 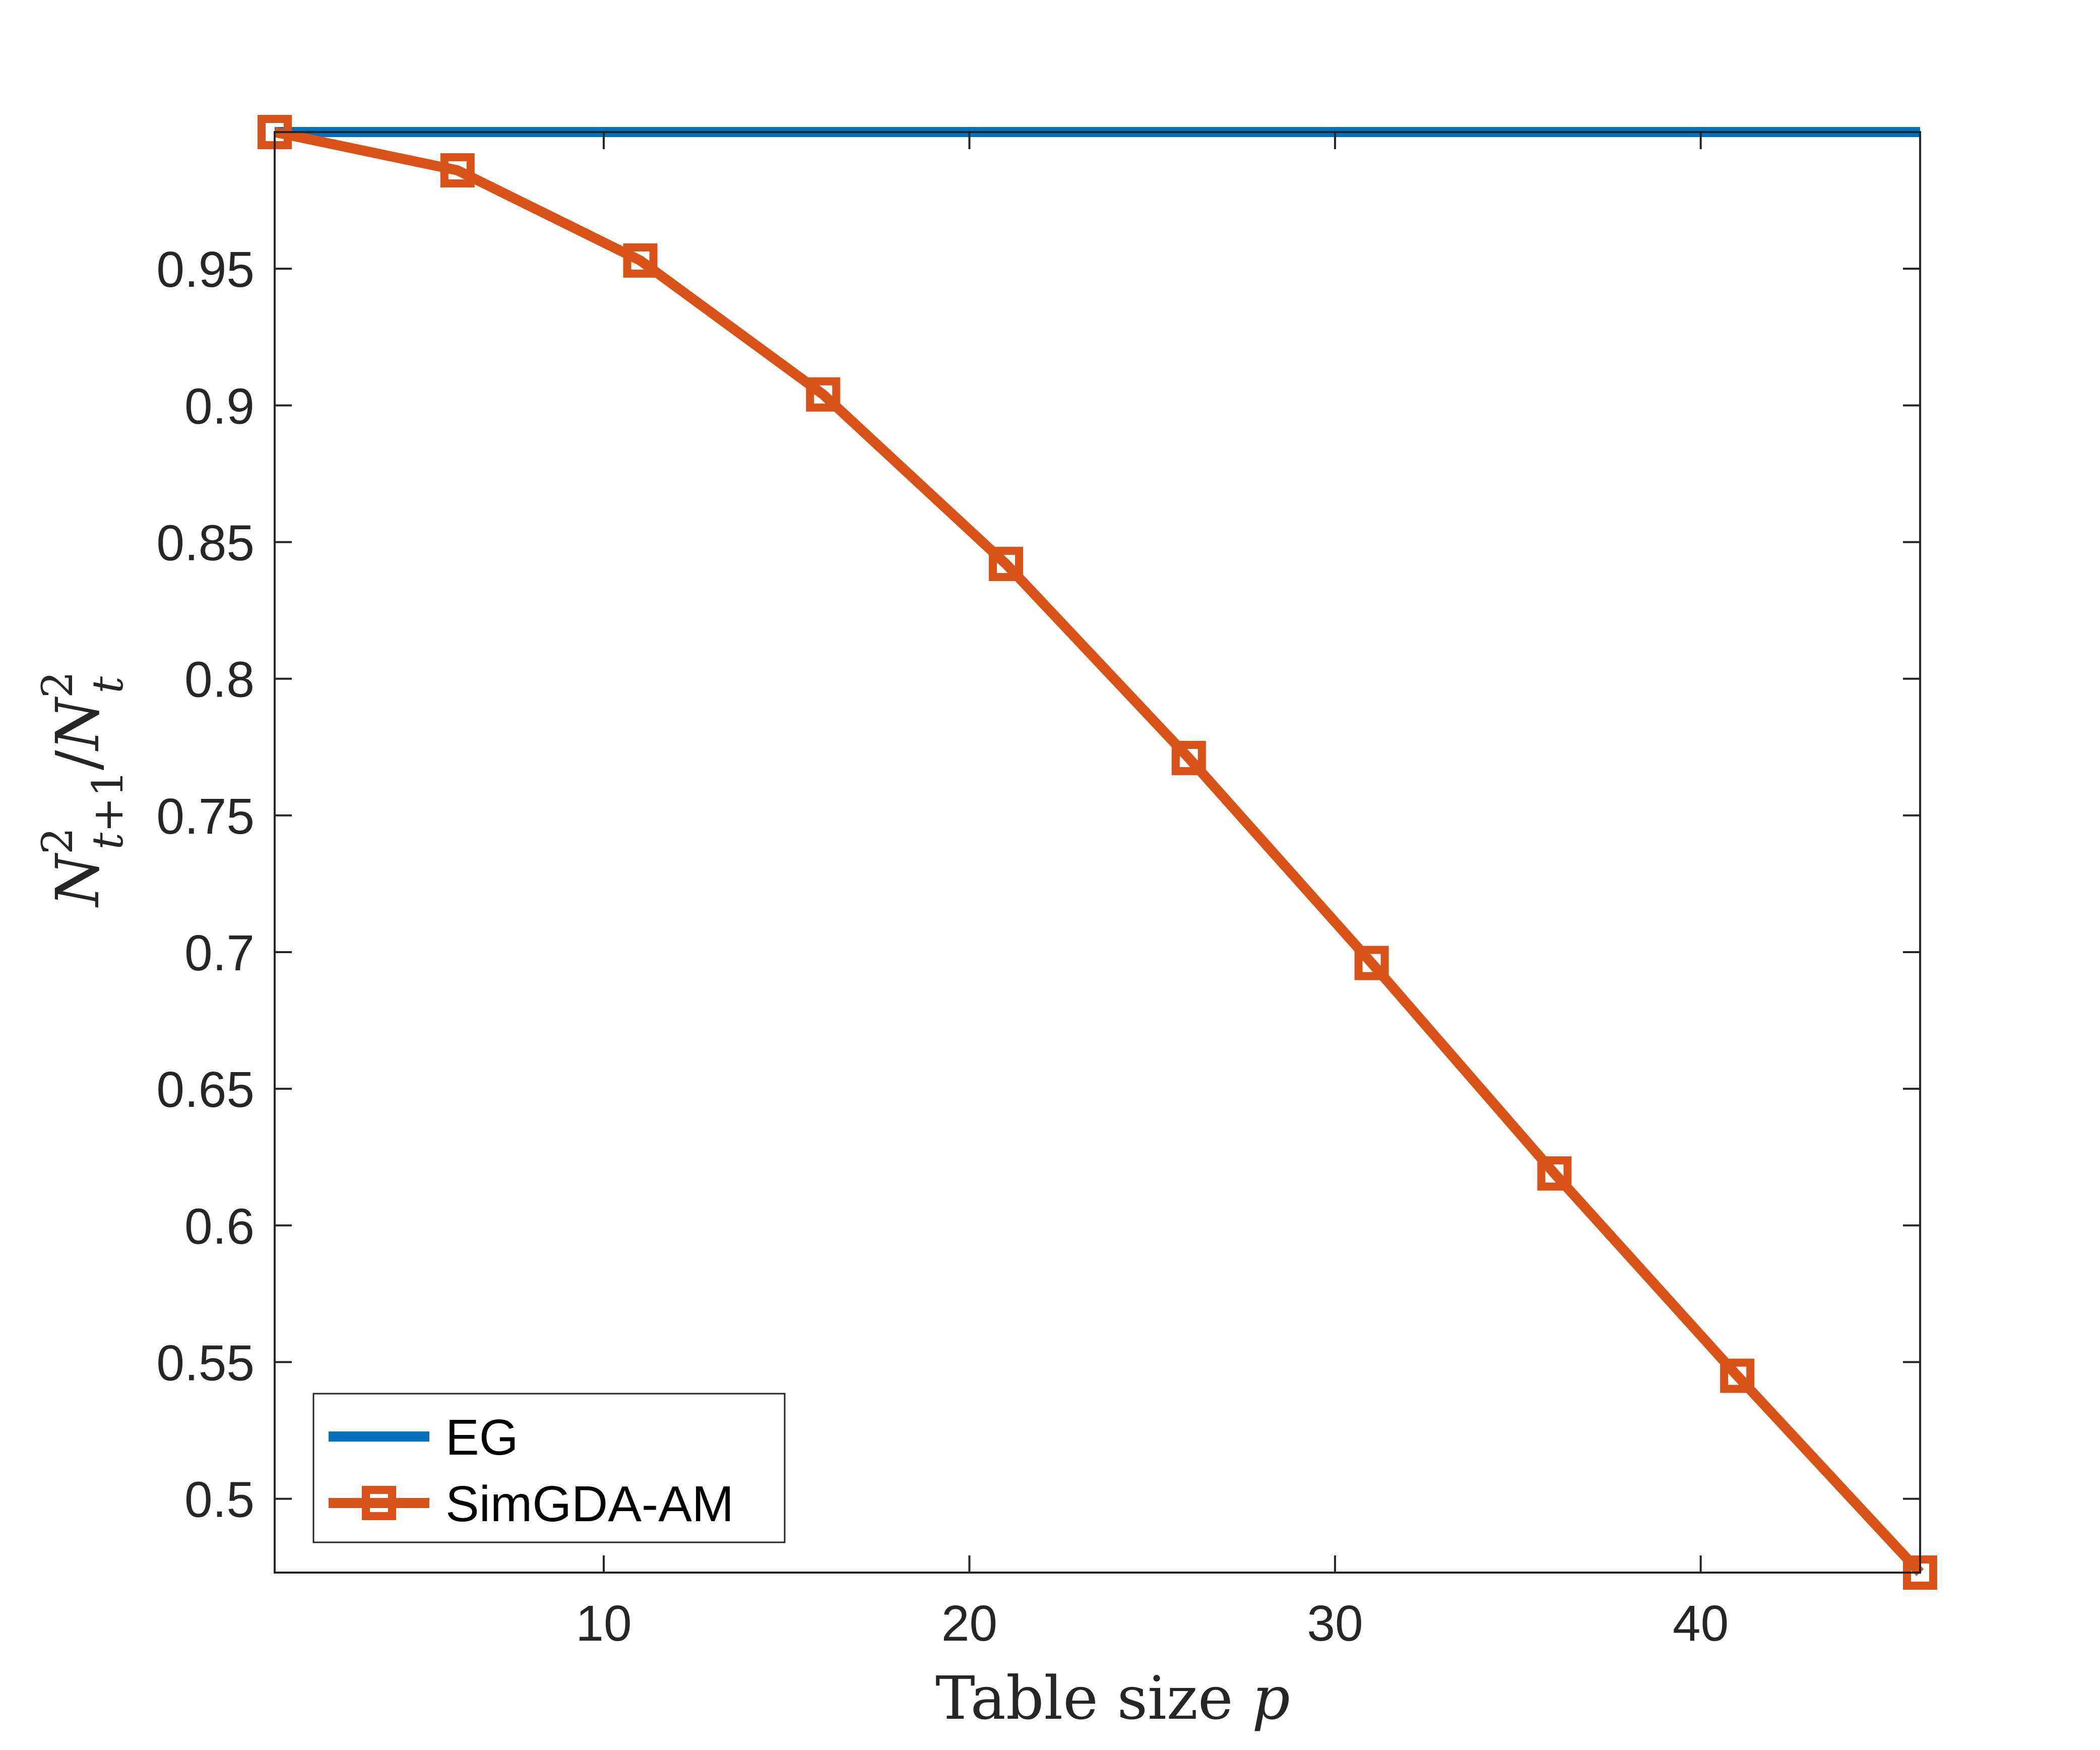 I want to click on y-axis-label: N2t+1/N2t, so click(x=83, y=789).